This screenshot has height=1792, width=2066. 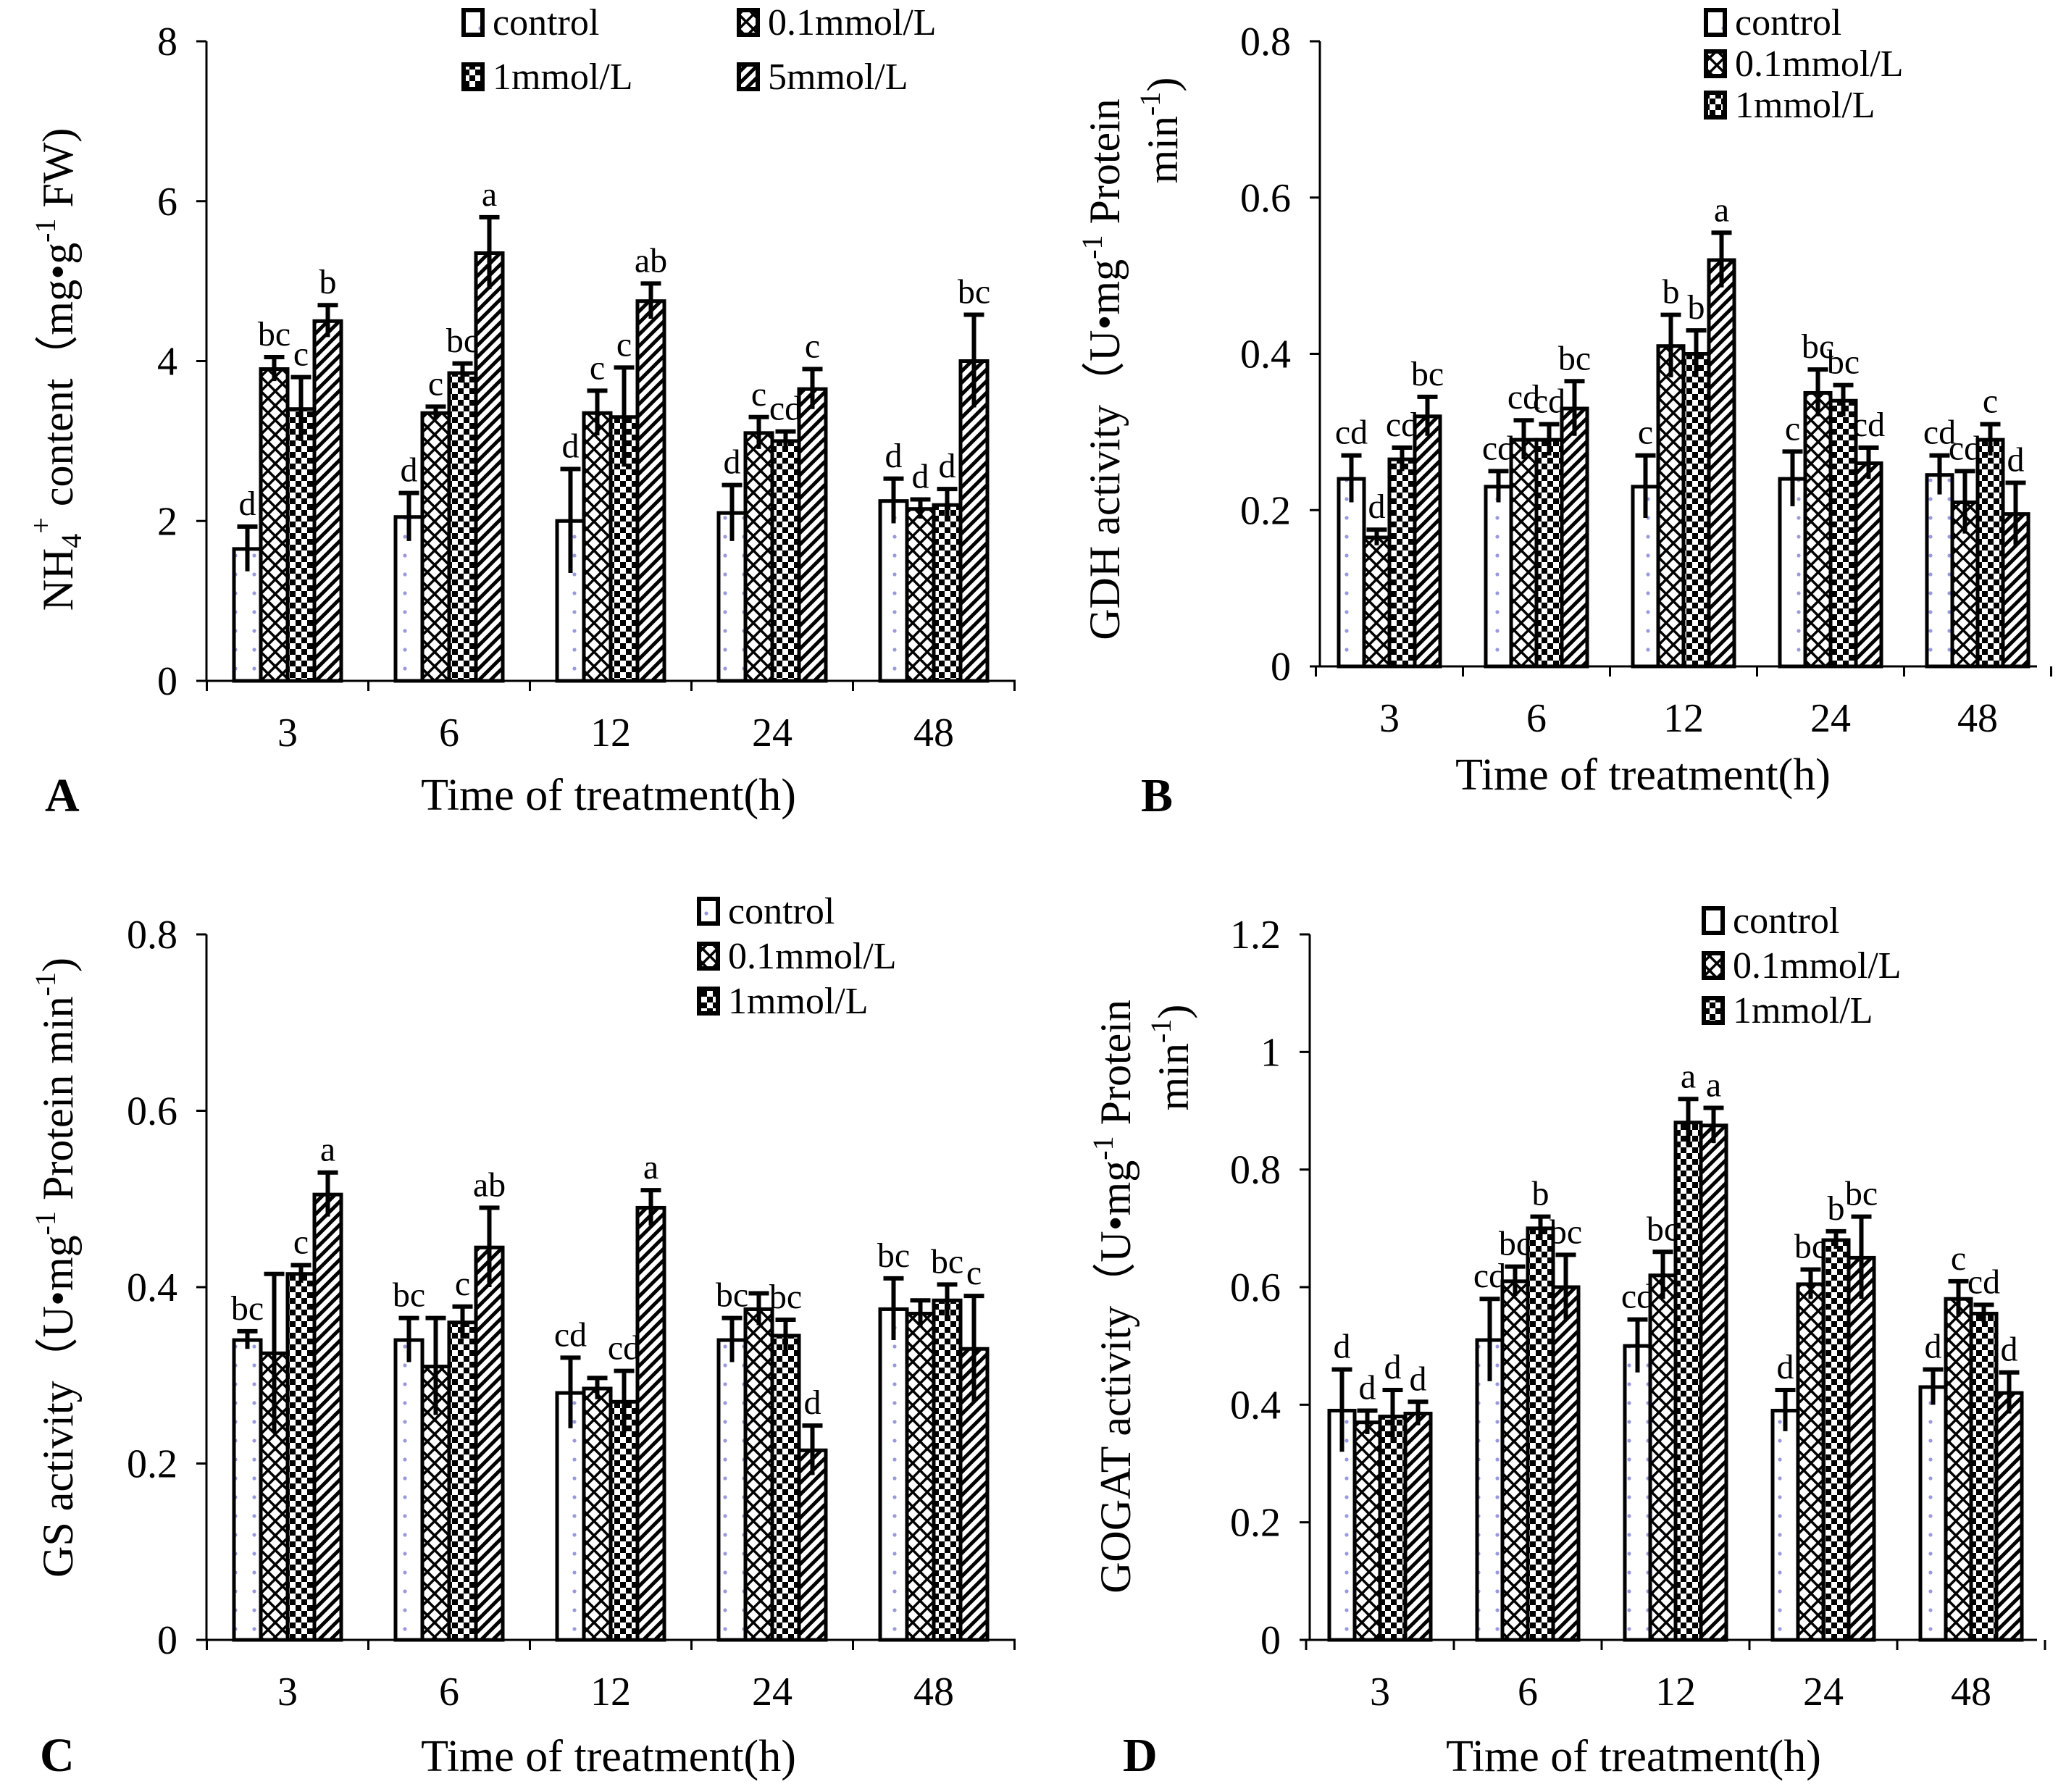 What do you see at coordinates (1819, 64) in the screenshot?
I see `panel-b-legend-label: 0.1mmol/L` at bounding box center [1819, 64].